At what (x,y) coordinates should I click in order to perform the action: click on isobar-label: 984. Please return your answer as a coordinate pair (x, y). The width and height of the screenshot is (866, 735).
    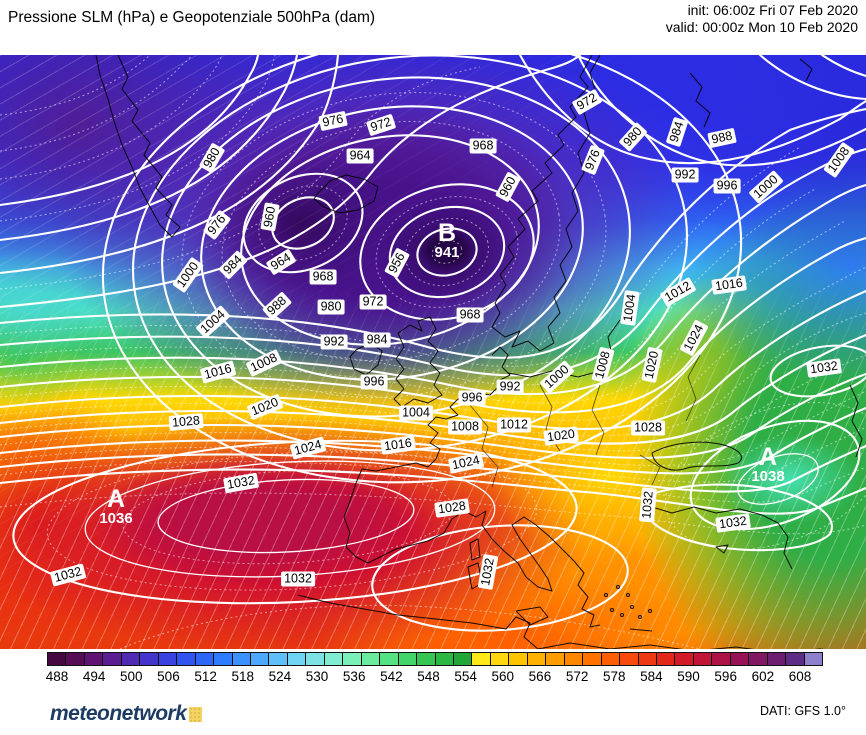
    Looking at the image, I should click on (377, 340).